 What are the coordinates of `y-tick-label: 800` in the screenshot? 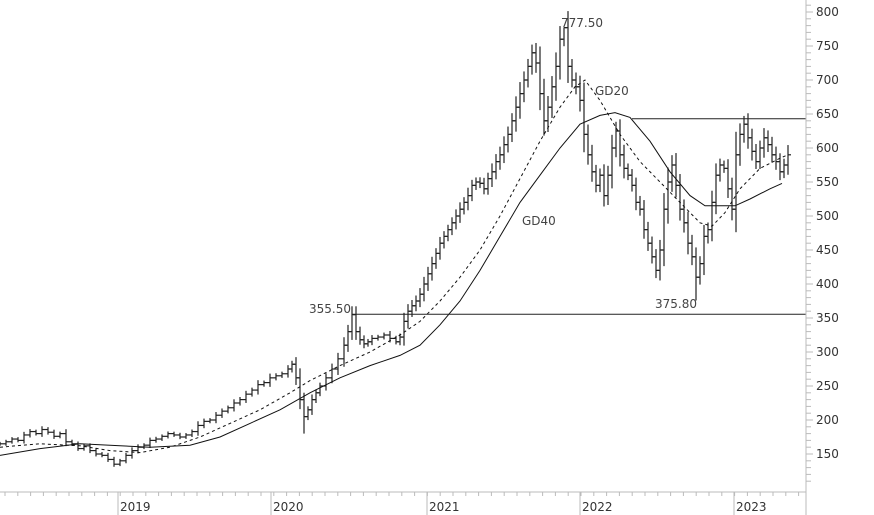 It's located at (827, 12).